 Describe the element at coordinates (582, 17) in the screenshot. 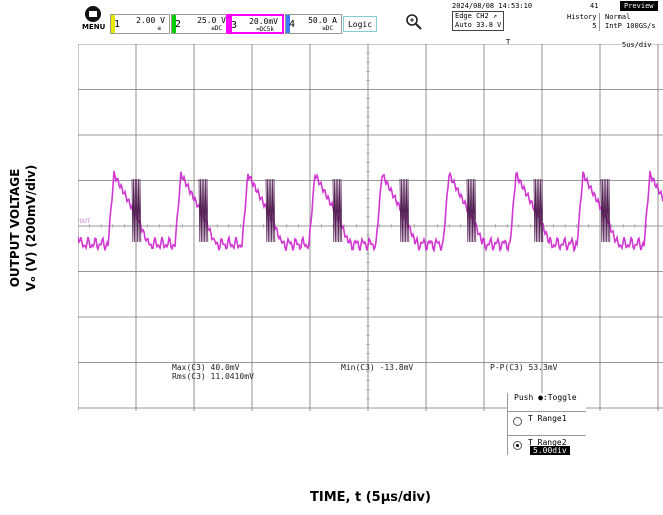

I see `history-label: History` at that location.